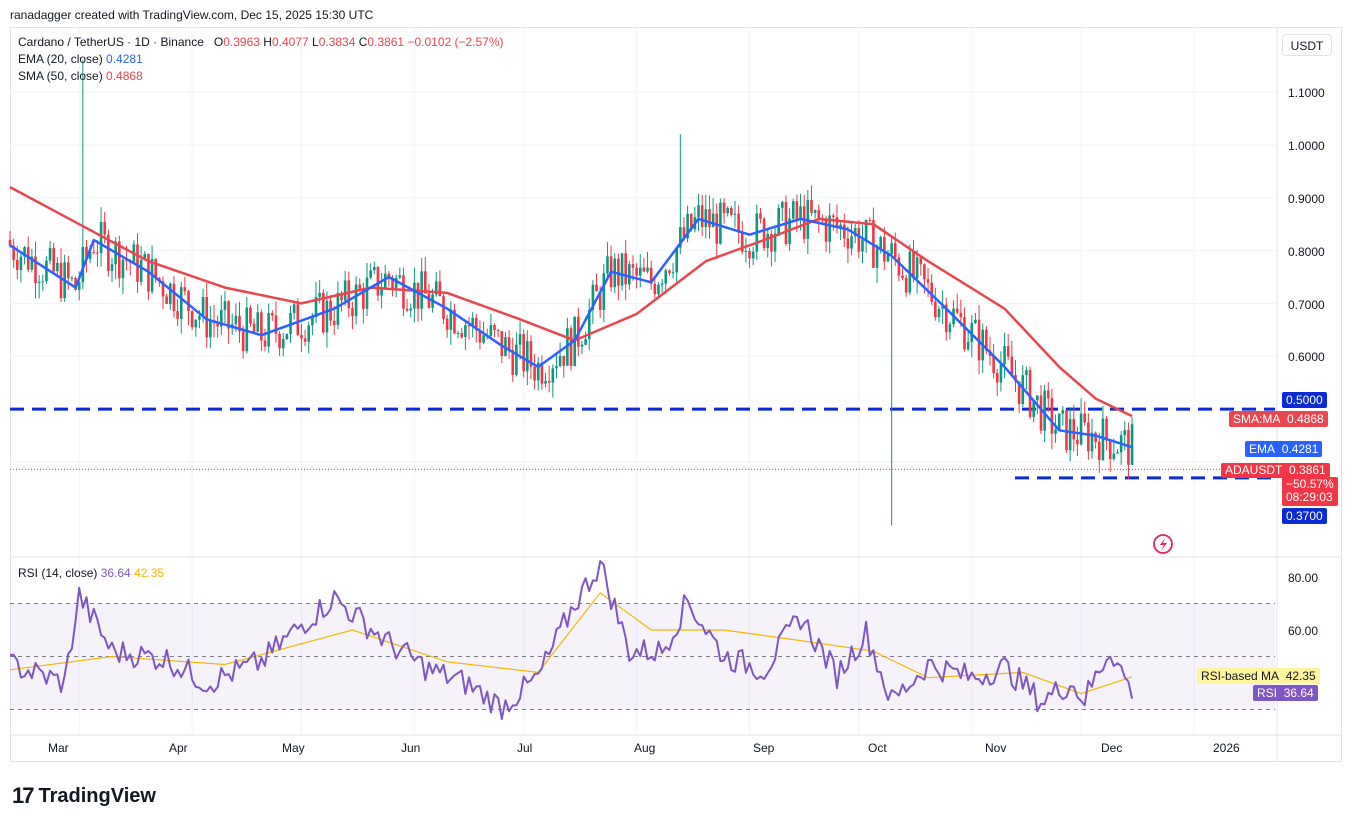 The image size is (1353, 823). I want to click on rsi-tick: 80.00, so click(1303, 578).